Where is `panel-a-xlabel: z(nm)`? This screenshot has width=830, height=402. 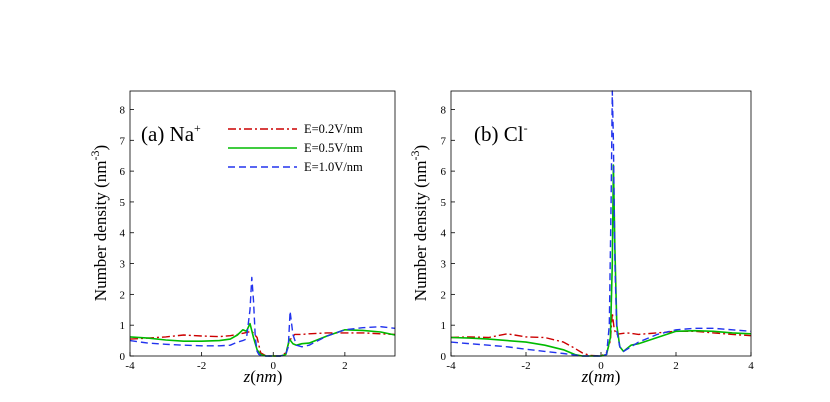
panel-a-xlabel: z(nm) is located at coordinates (263, 376).